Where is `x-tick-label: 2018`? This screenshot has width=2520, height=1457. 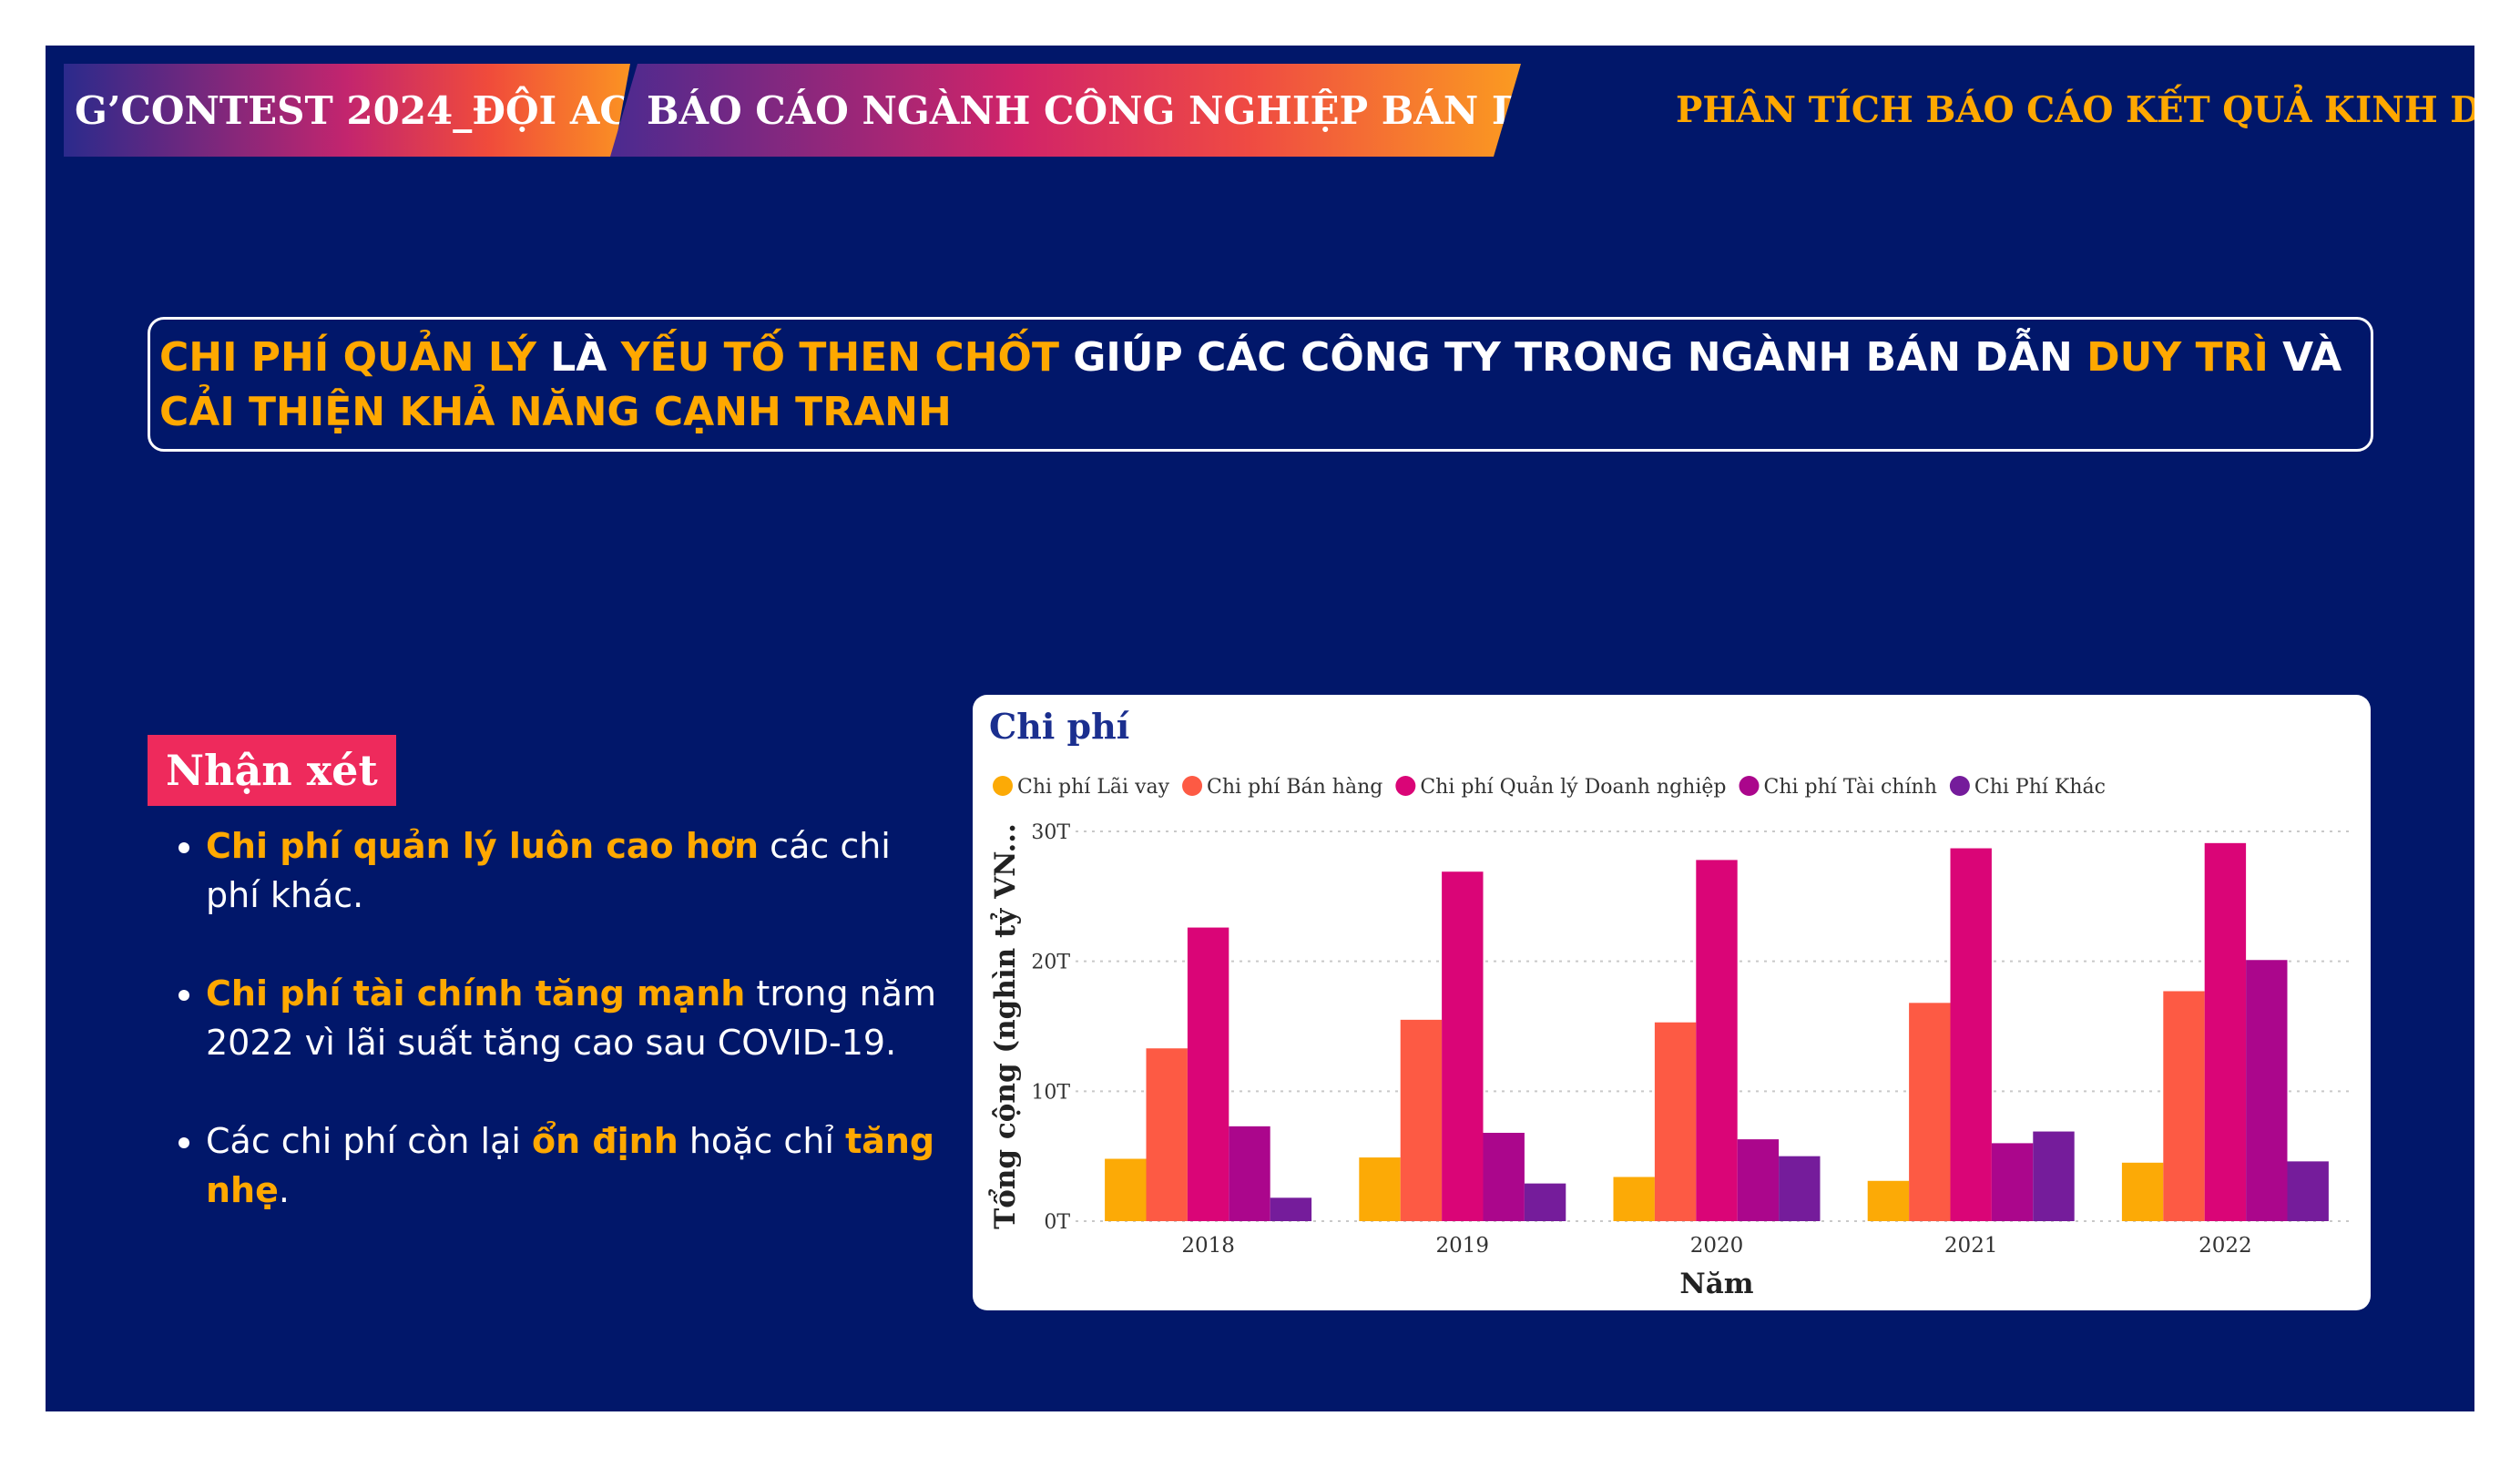
x-tick-label: 2018 is located at coordinates (1208, 1246).